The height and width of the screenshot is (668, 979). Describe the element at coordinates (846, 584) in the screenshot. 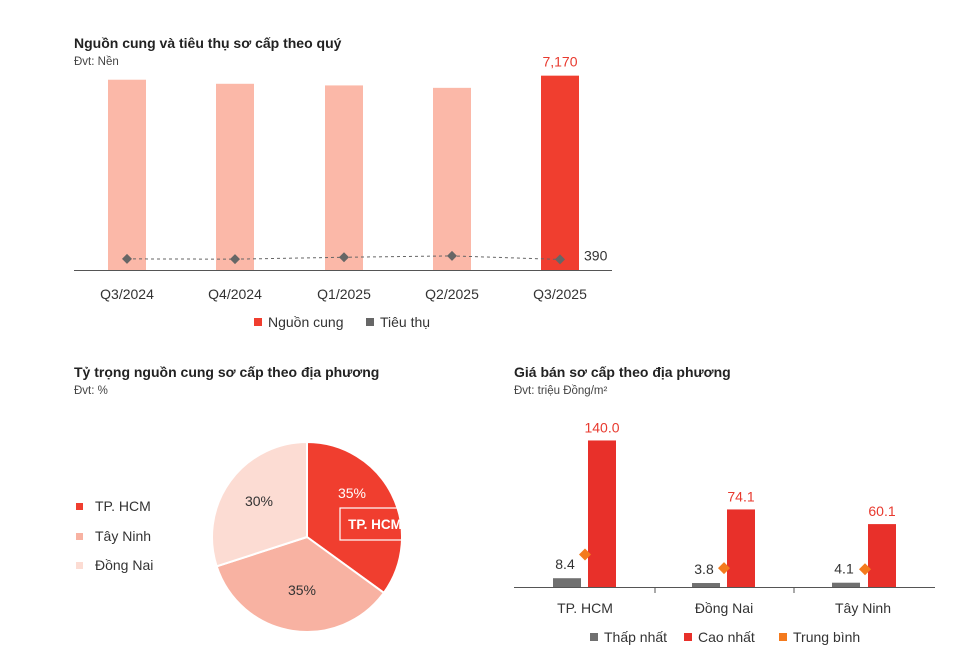

I see `low-bar-Tây Ninh` at that location.